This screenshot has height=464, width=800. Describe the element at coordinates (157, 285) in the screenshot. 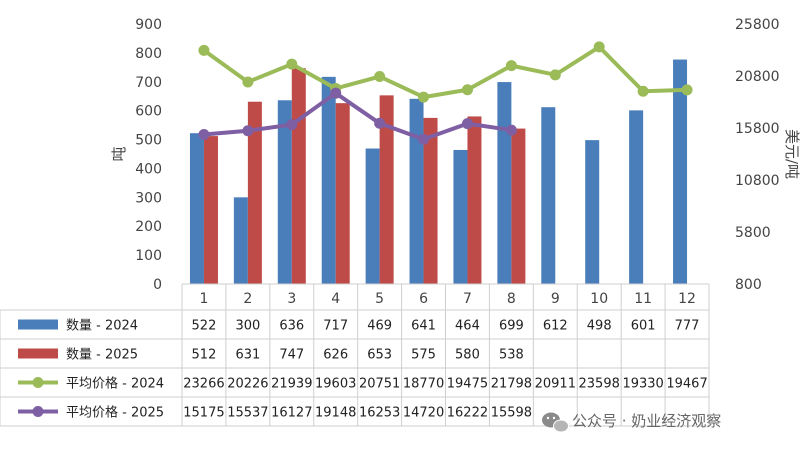

I see `y-left-tick-label: 0` at that location.